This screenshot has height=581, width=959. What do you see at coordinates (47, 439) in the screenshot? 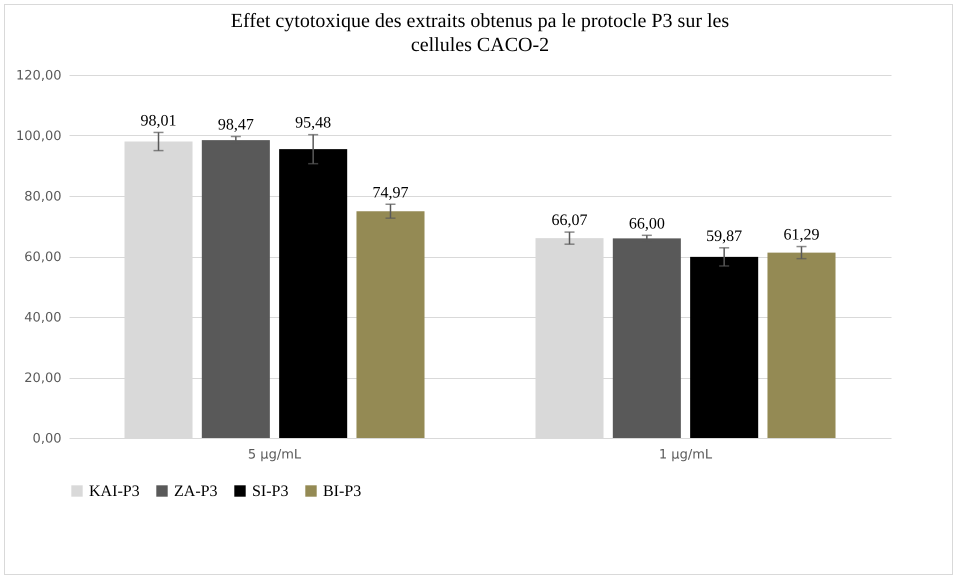
I see `y-tick-label: 0,00` at bounding box center [47, 439].